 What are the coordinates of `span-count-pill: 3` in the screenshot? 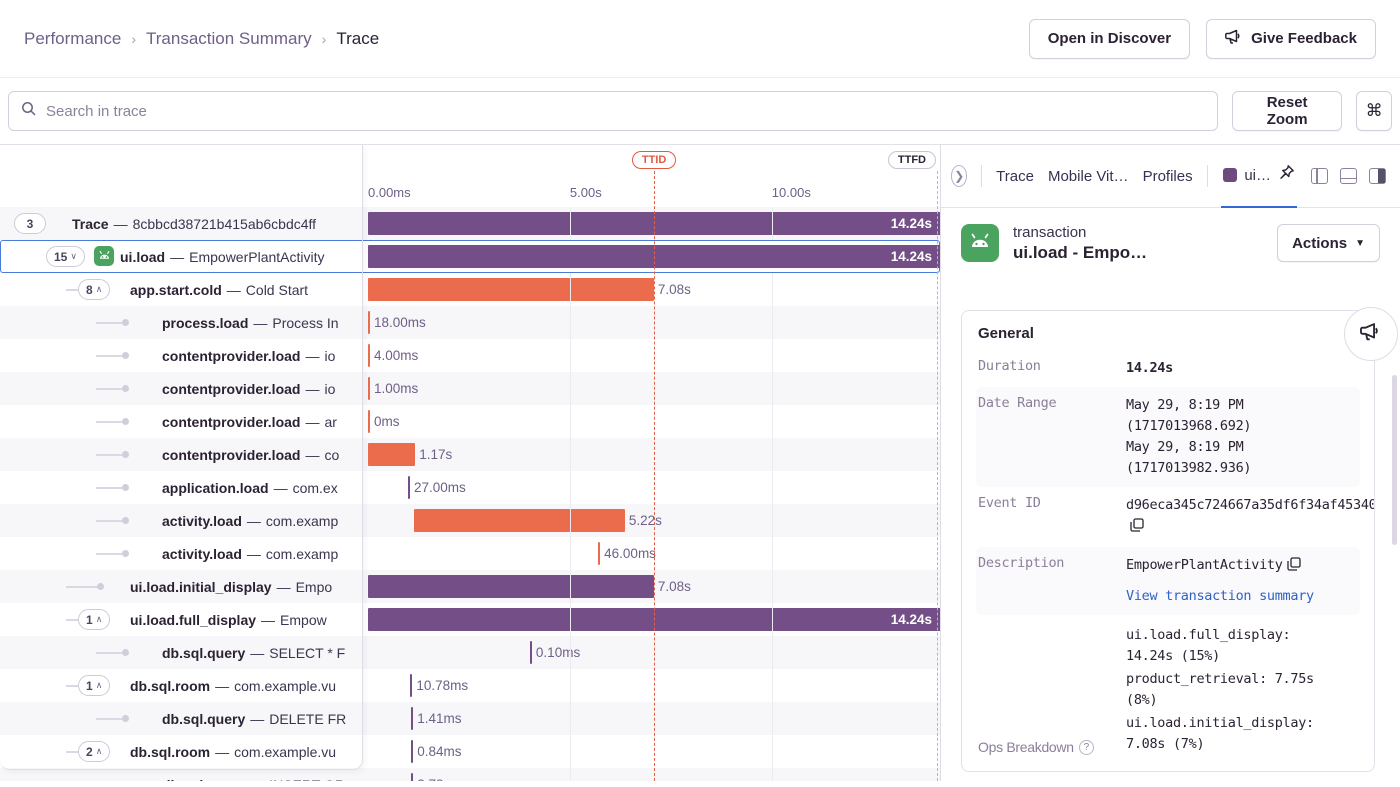 It's located at (30, 223).